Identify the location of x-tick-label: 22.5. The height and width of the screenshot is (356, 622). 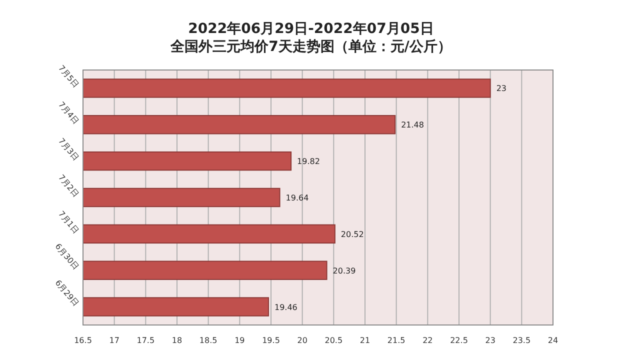
(459, 340).